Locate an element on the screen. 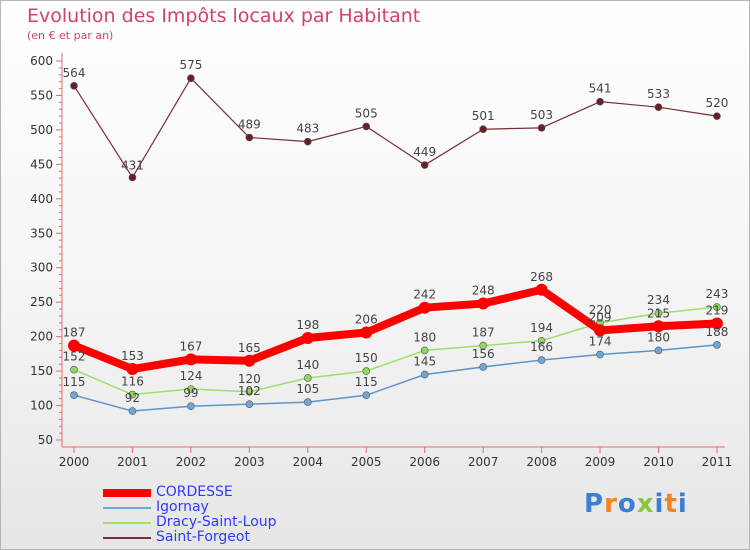  data-label: 489 is located at coordinates (249, 124).